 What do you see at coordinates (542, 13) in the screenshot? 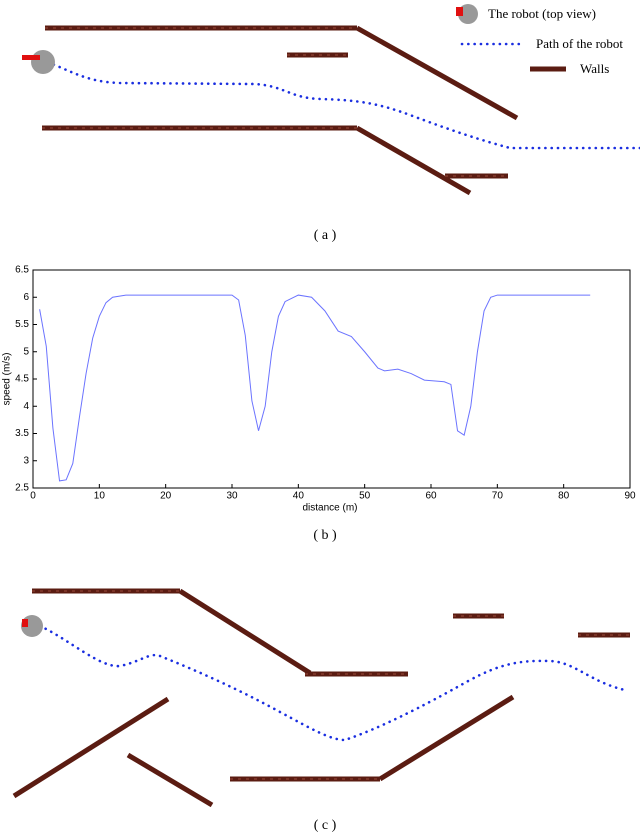
I see `legend-label: The robot (top view)` at bounding box center [542, 13].